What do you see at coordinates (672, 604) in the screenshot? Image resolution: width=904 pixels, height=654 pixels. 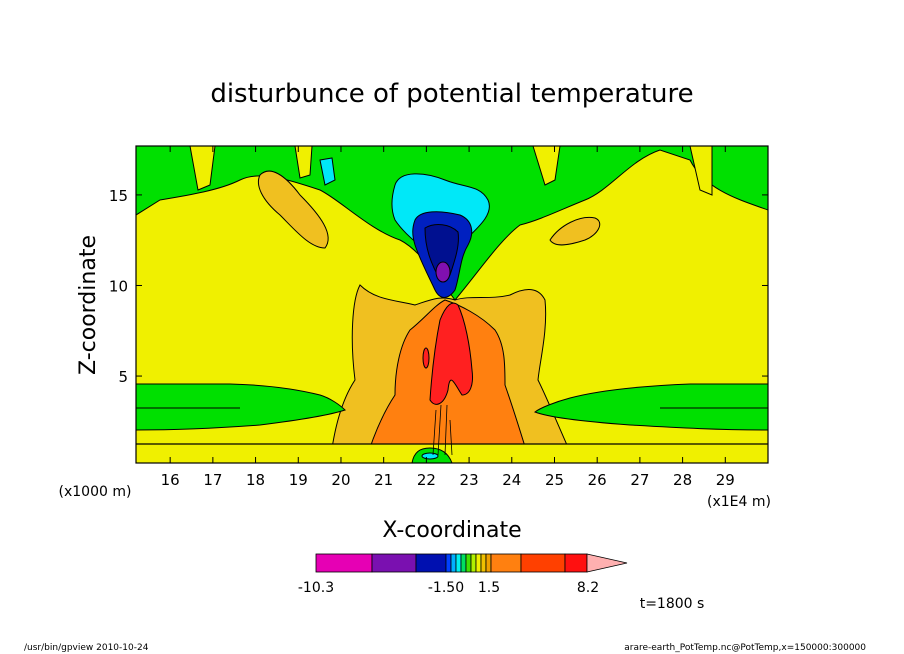 I see `time-label: t=1800 s` at bounding box center [672, 604].